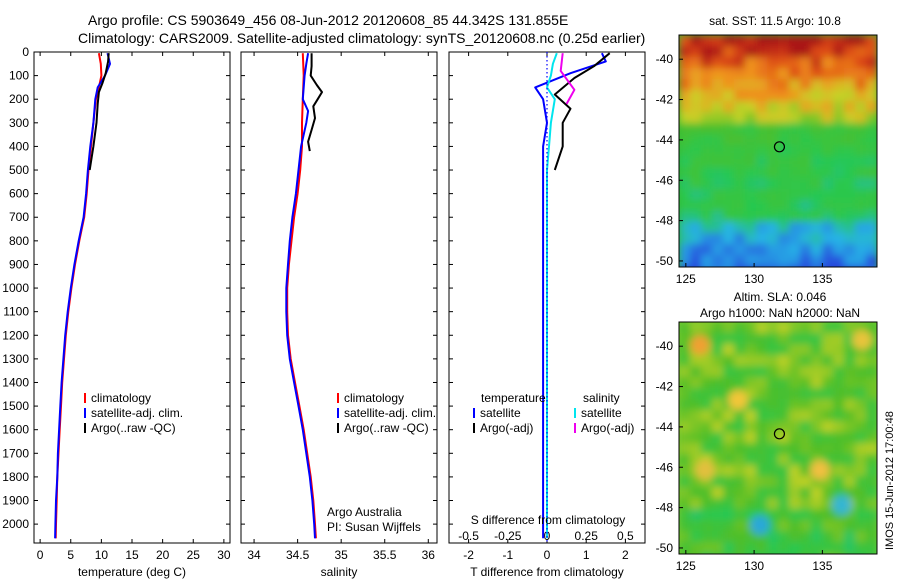 The image size is (900, 580). I want to click on y-tick-label: 1500, so click(15, 406).